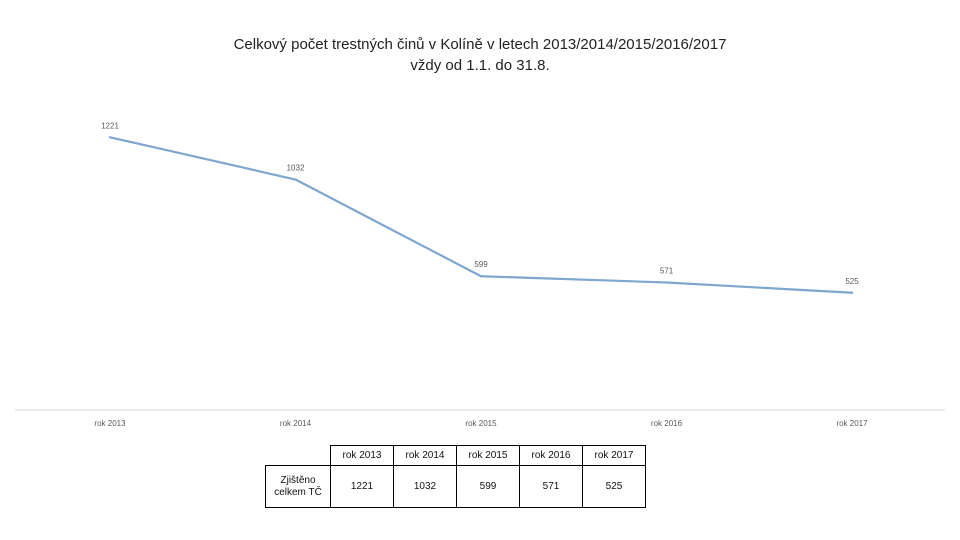 This screenshot has width=960, height=540. Describe the element at coordinates (488, 455) in the screenshot. I see `table-header-cell: rok 2015` at that location.